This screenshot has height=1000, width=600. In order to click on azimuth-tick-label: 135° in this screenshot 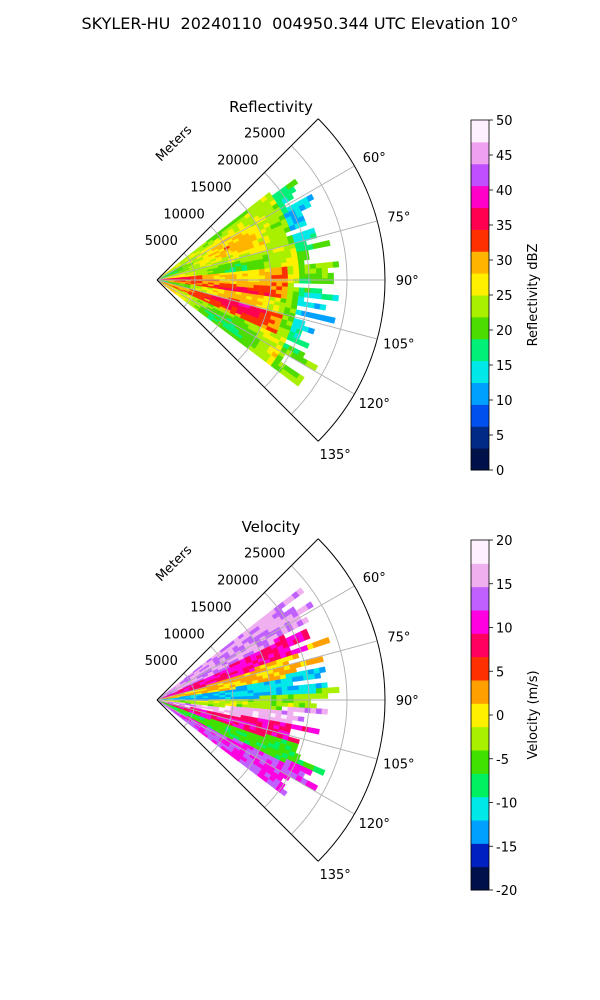, I will do `click(334, 875)`.